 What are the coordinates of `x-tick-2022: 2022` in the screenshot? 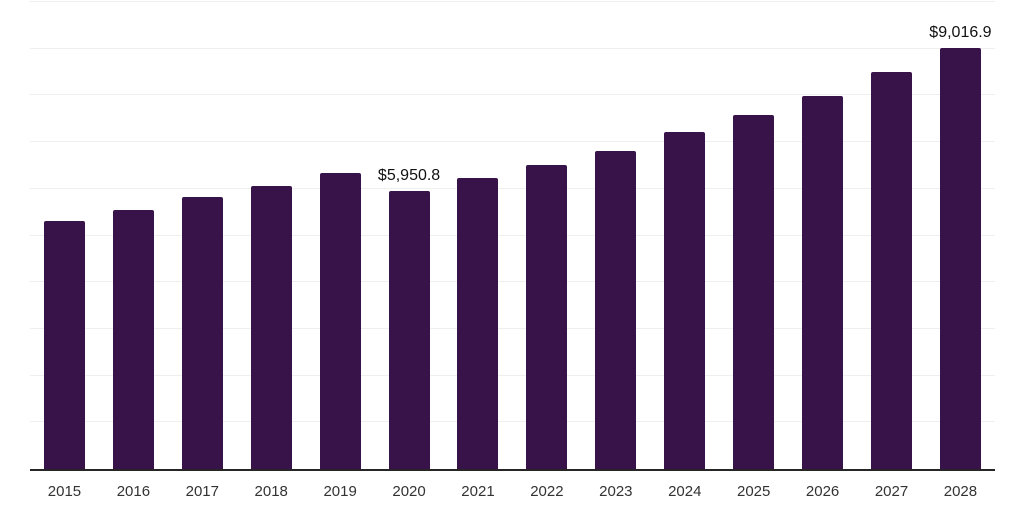 It's located at (547, 491).